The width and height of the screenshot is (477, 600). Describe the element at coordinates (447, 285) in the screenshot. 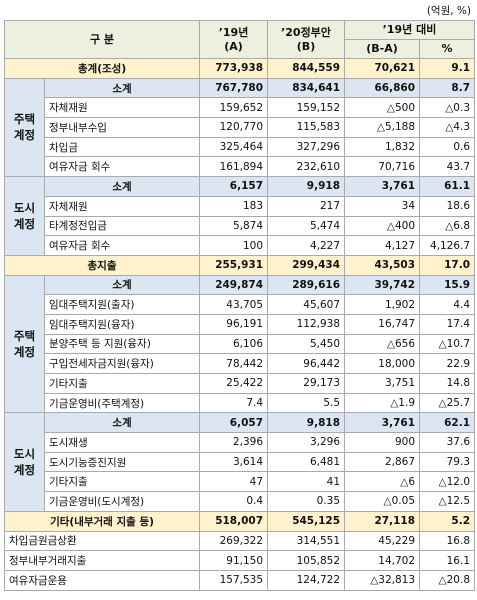

I see `value-cell: 15.9` at that location.